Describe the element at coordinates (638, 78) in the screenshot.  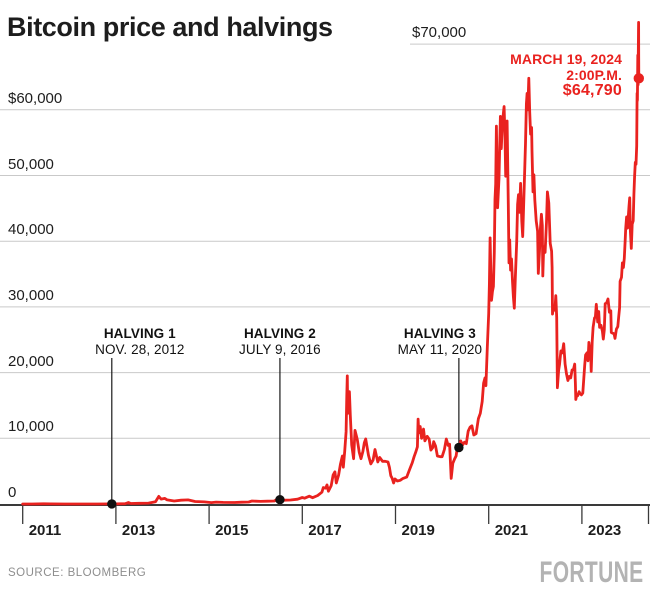
I see `latest-price-dot` at that location.